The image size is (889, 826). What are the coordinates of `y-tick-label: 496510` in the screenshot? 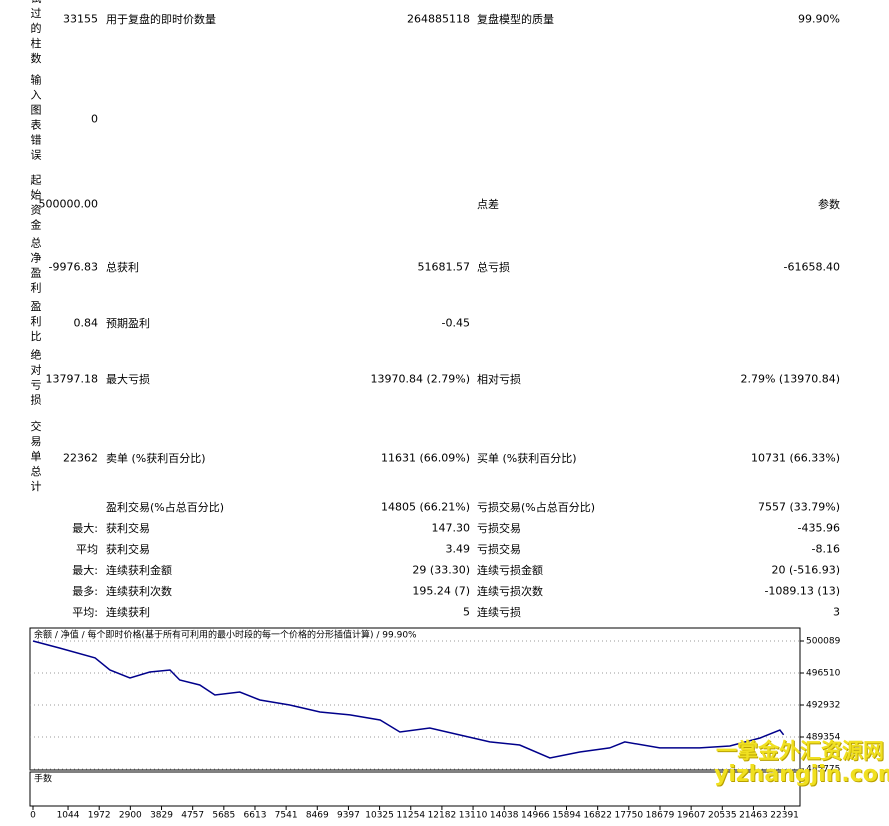 It's located at (823, 674).